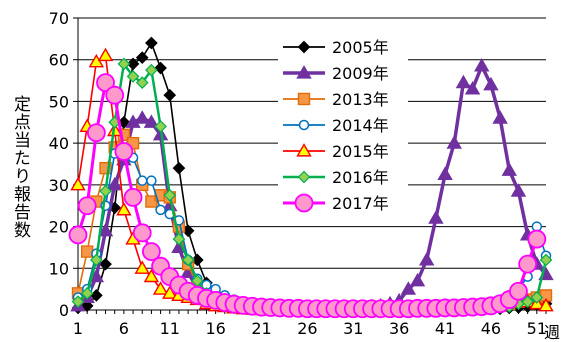 Image resolution: width=568 pixels, height=342 pixels. Describe the element at coordinates (142, 233) in the screenshot. I see `point-2017年-w8` at that location.